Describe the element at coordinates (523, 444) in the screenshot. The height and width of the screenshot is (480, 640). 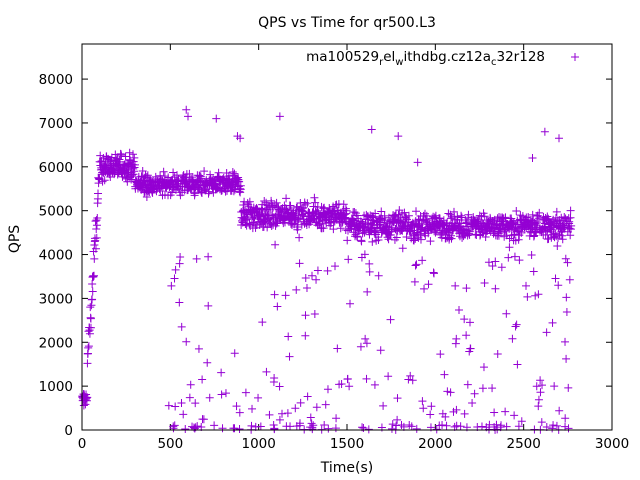
I see `x-tick-label: 2500` at that location.